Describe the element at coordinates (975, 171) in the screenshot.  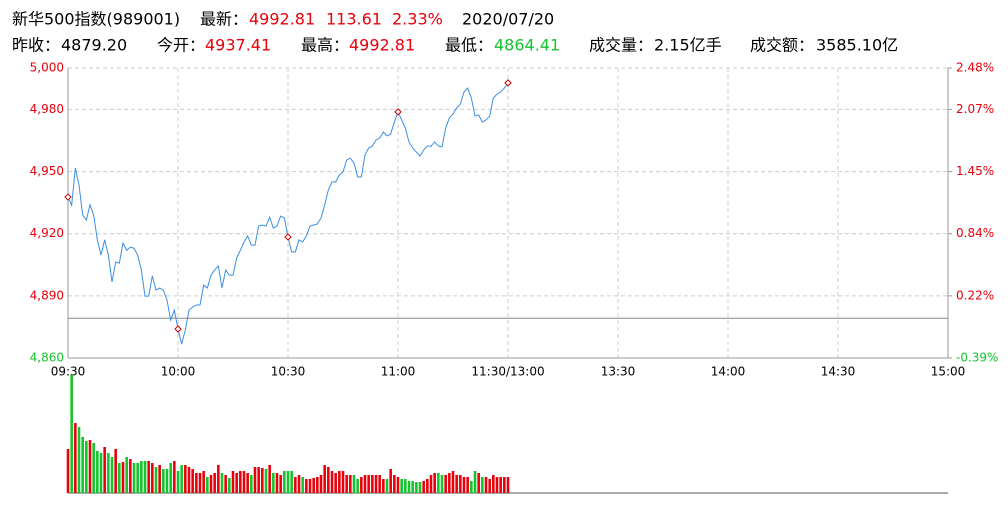
I see `y2-tick-label: 1.45%` at that location.